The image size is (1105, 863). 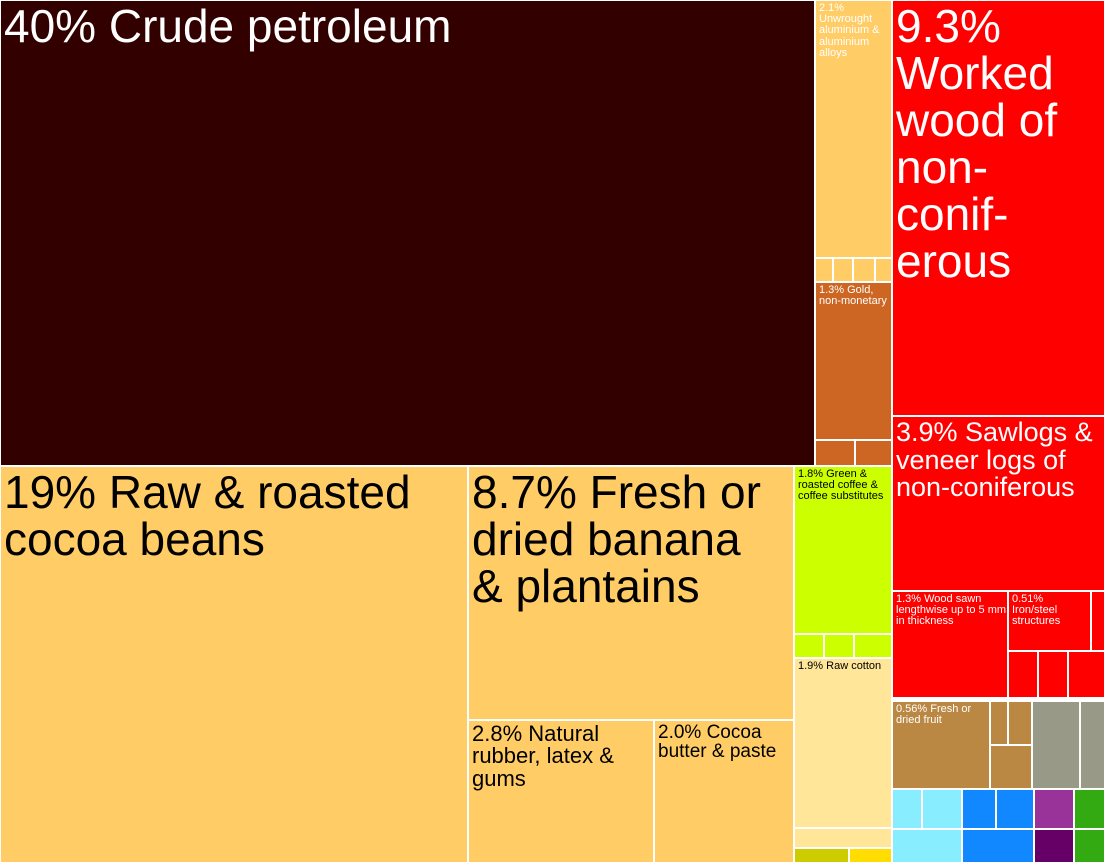 I want to click on tile-label: 9.3% Worked wood of non-conif-erous, so click(x=977, y=143).